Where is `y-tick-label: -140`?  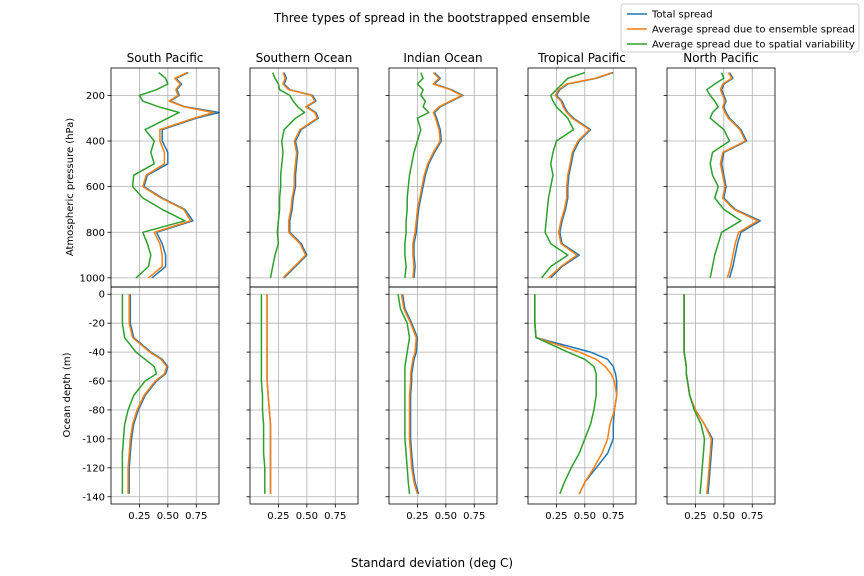
y-tick-label: -140 is located at coordinates (93, 497).